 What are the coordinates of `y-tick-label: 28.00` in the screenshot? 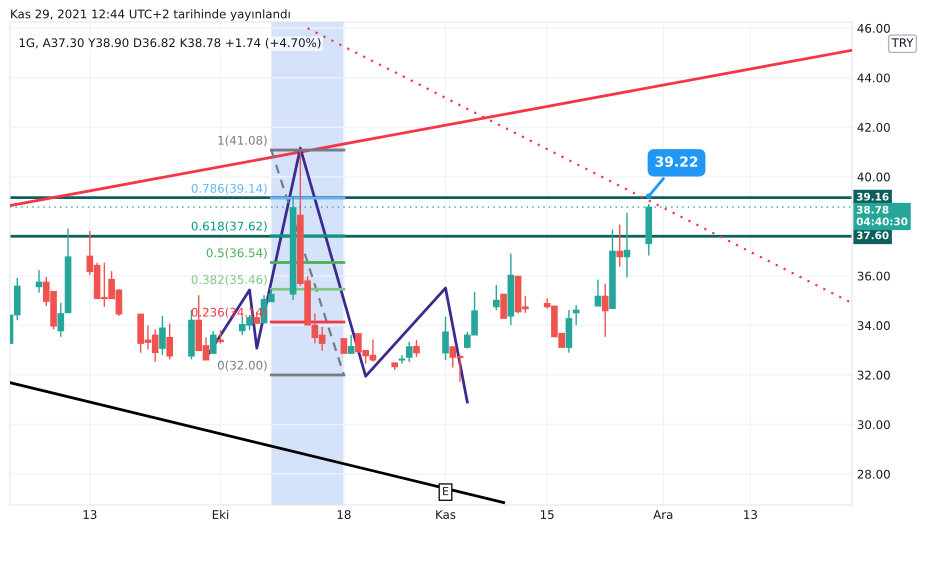 It's located at (874, 474).